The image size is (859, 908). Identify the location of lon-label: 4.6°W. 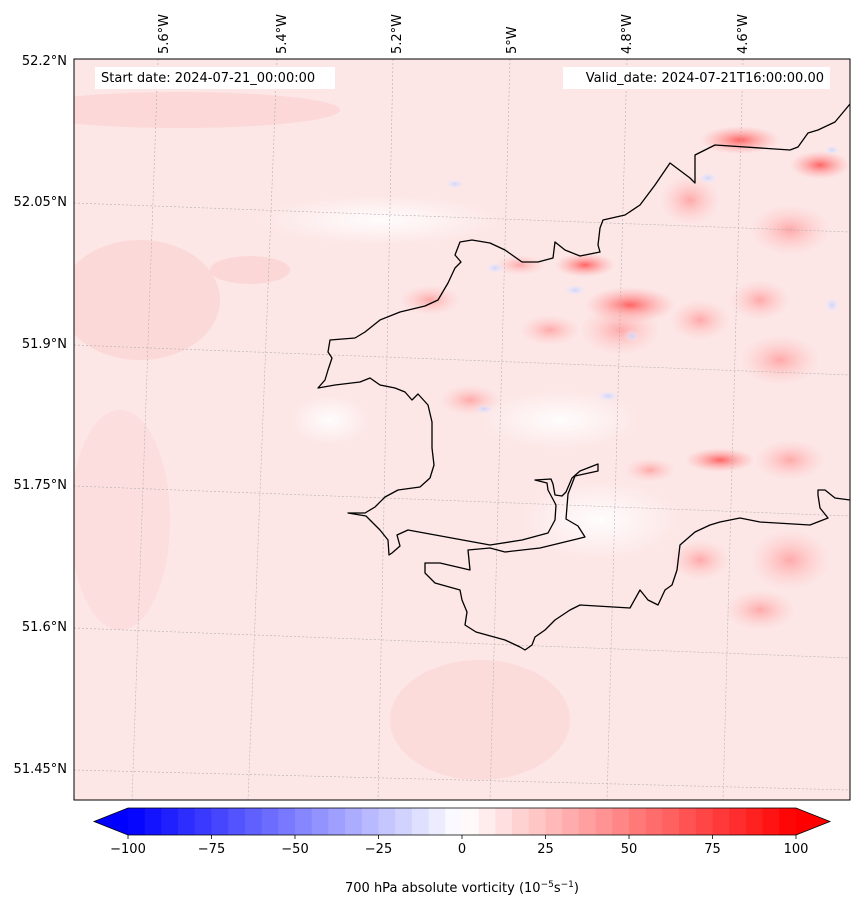
(743, 34).